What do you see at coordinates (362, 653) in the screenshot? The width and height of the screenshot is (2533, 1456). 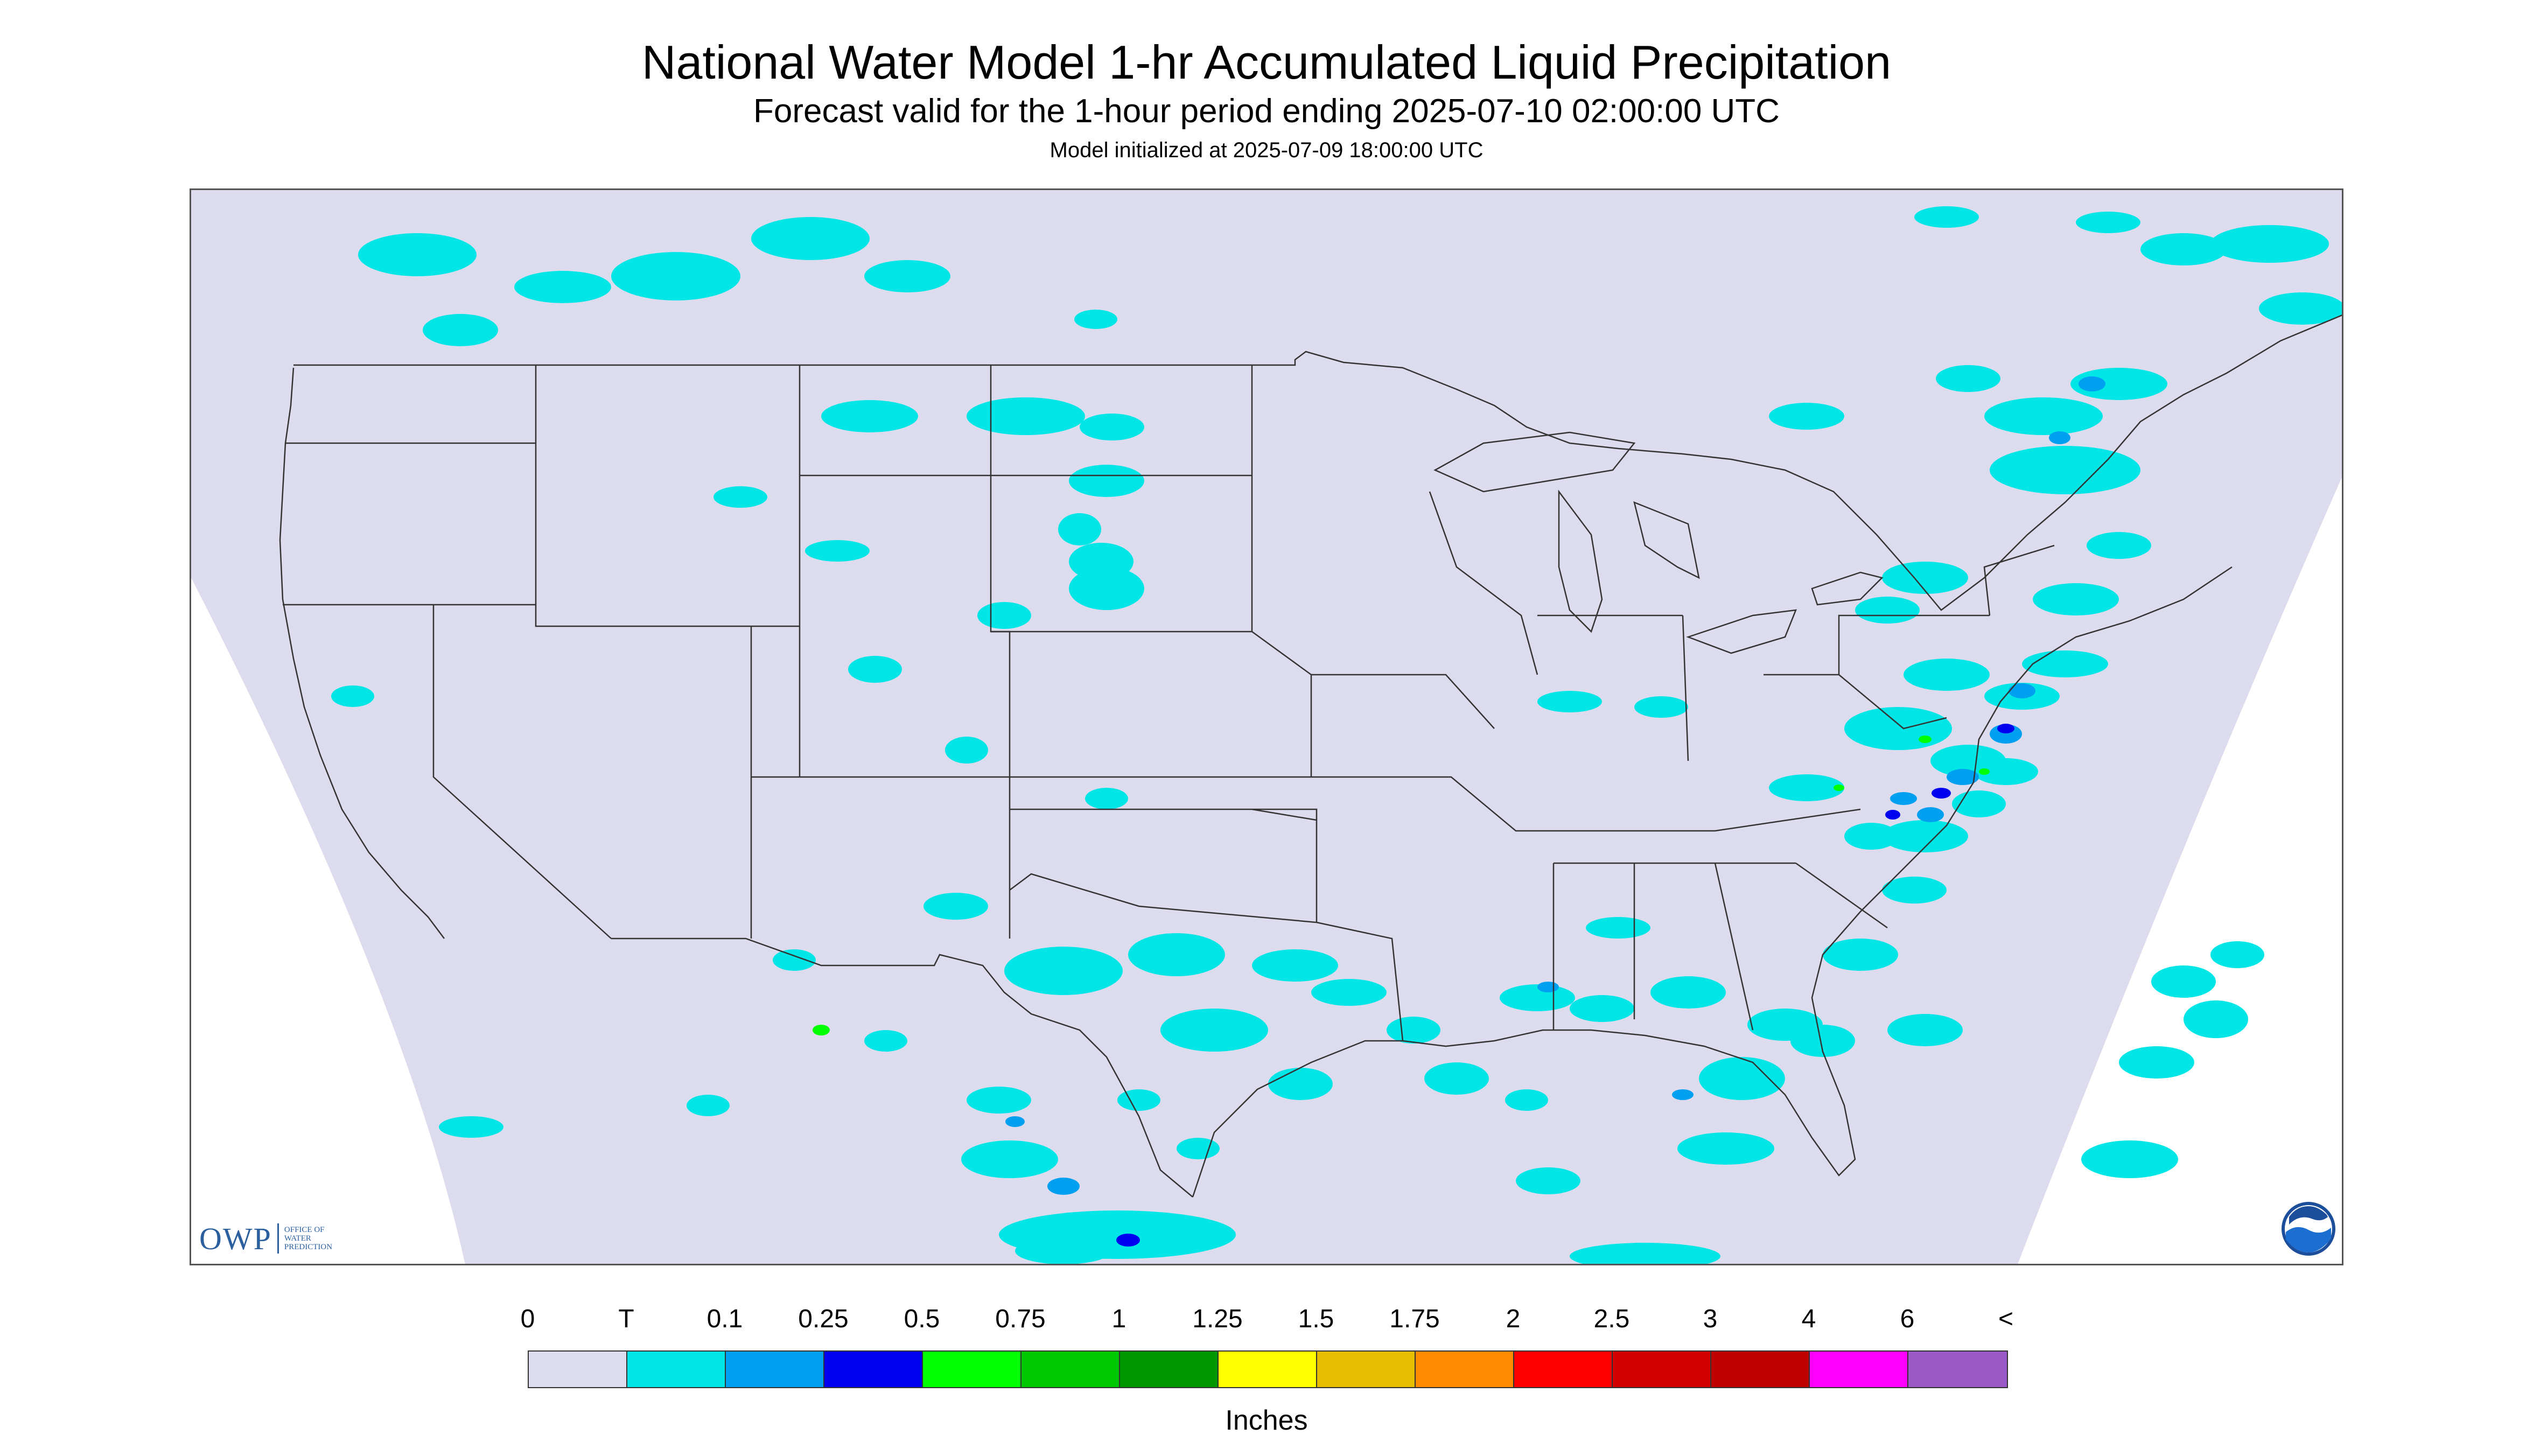 I see `pacific-coast` at bounding box center [362, 653].